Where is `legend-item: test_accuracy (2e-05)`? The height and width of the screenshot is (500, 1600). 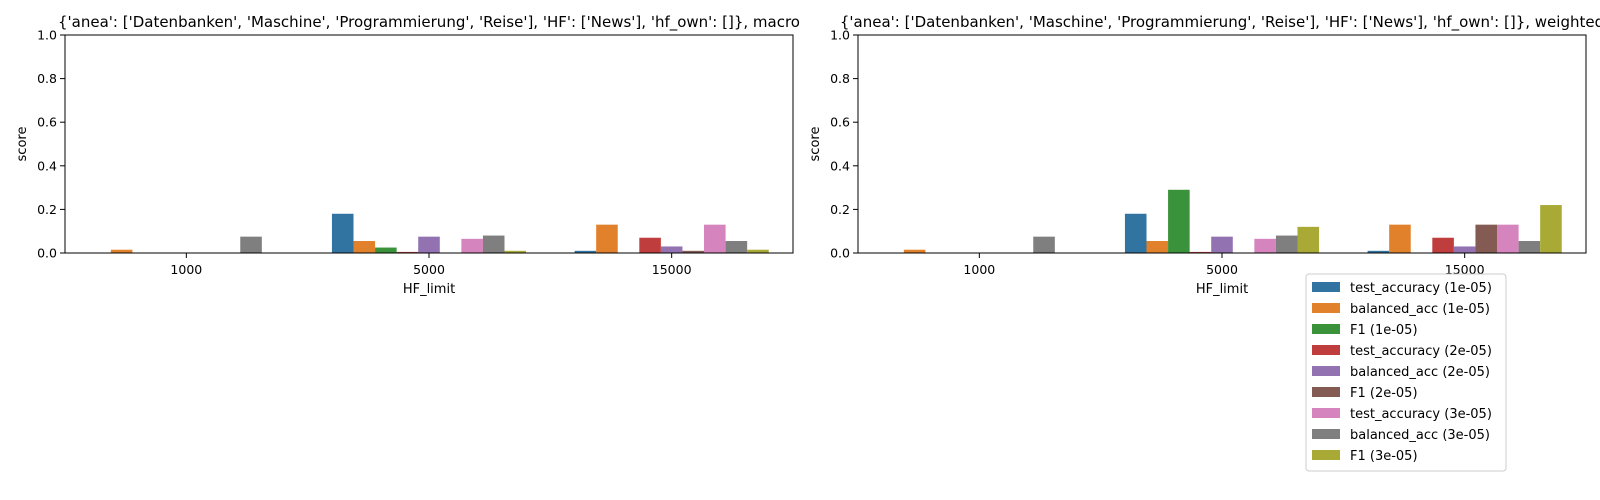
legend-item: test_accuracy (2e-05) is located at coordinates (1402, 351).